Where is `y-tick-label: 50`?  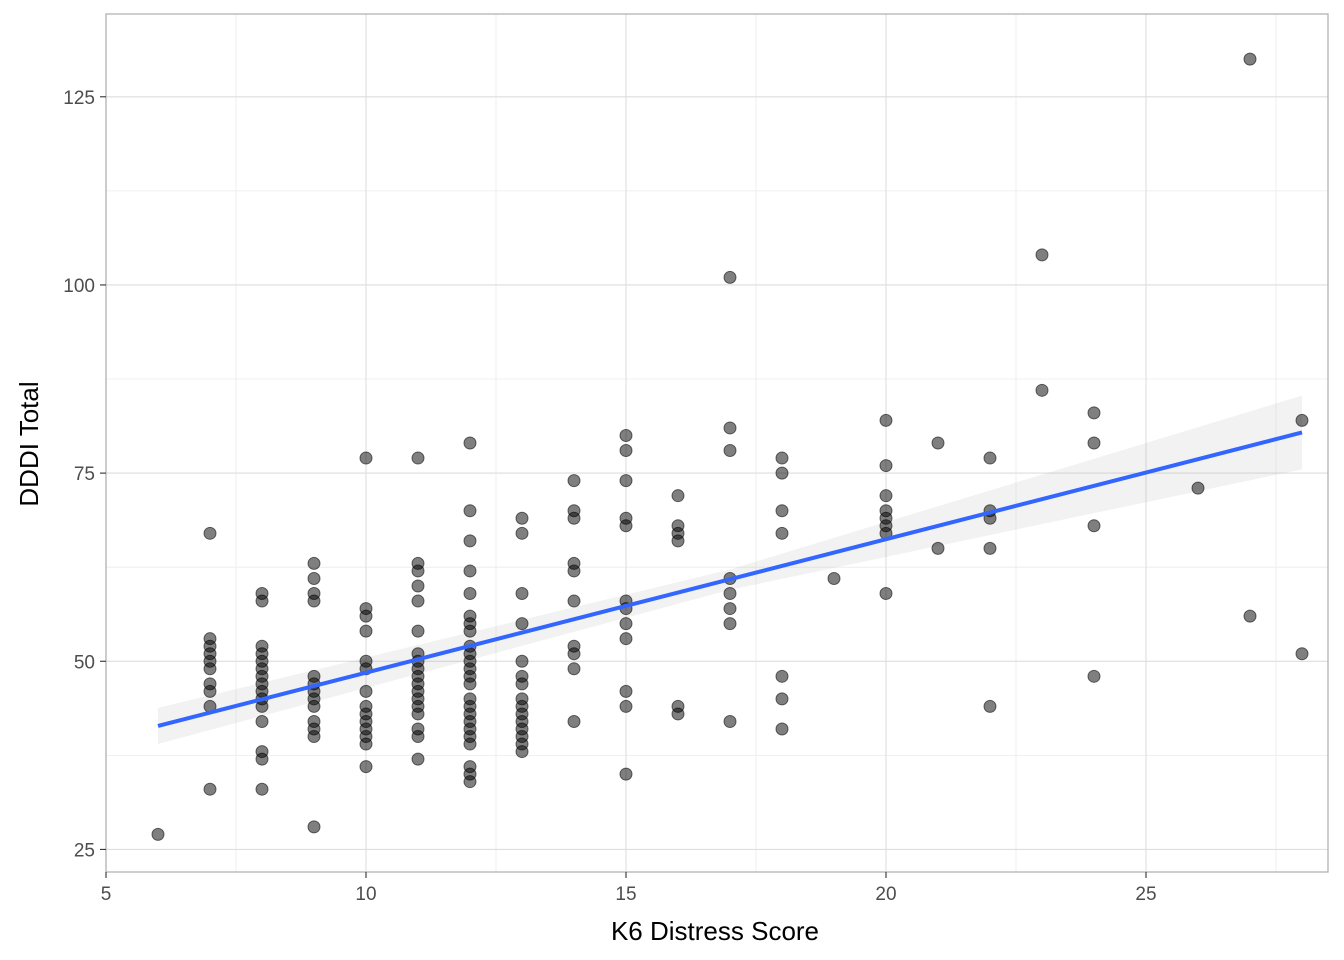 y-tick-label: 50 is located at coordinates (84, 662).